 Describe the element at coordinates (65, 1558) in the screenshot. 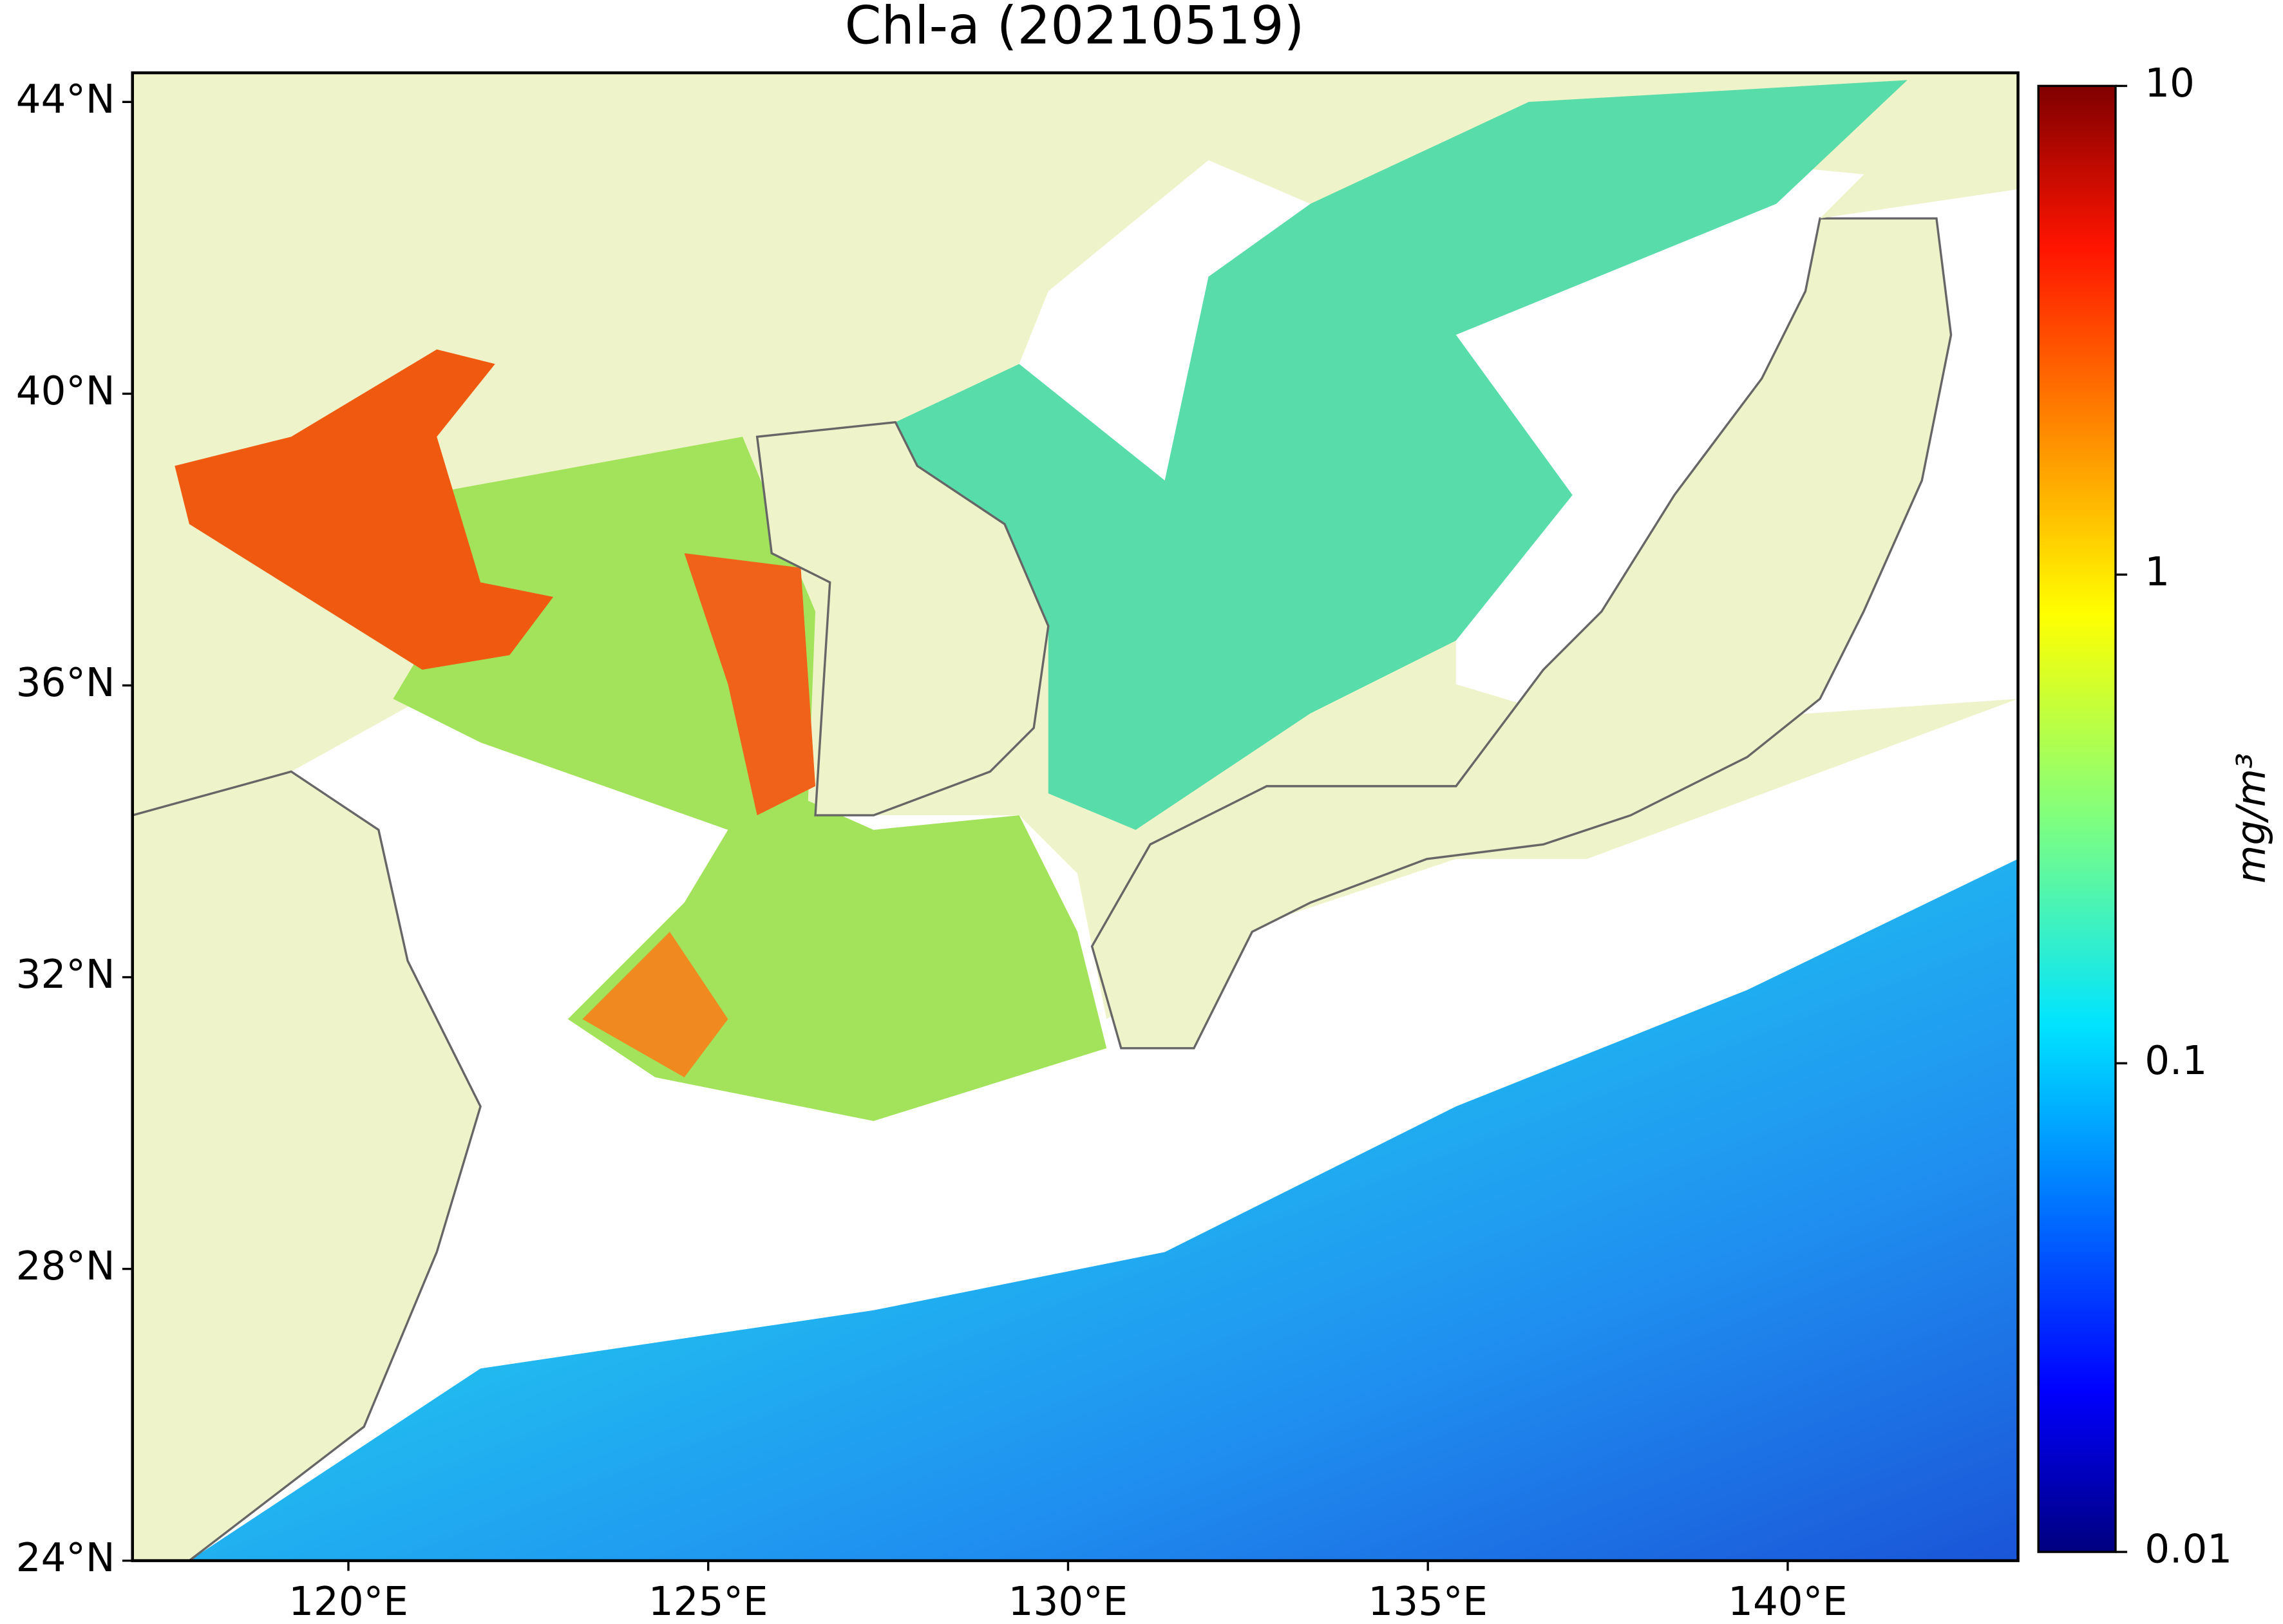

I see `y-tick-label: 24°N` at that location.